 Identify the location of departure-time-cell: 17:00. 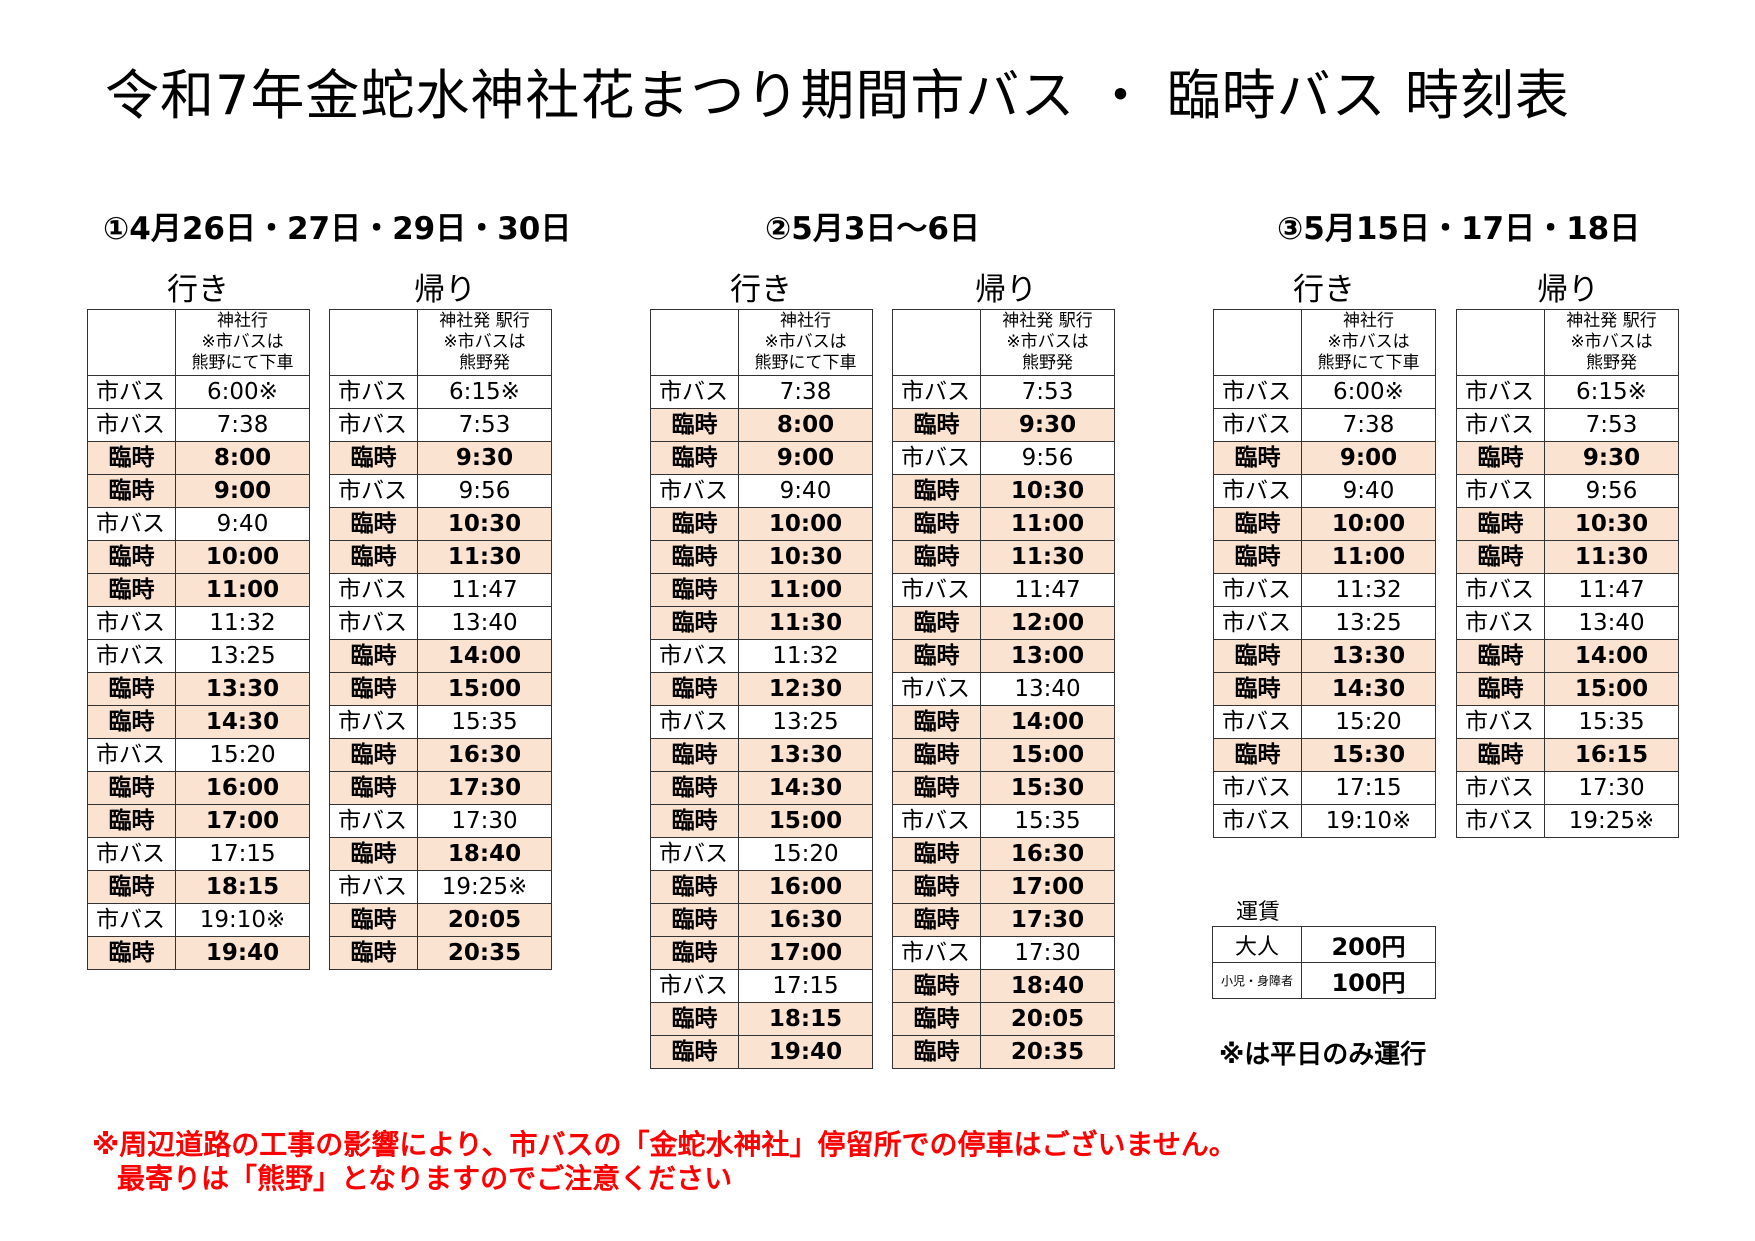
(805, 953).